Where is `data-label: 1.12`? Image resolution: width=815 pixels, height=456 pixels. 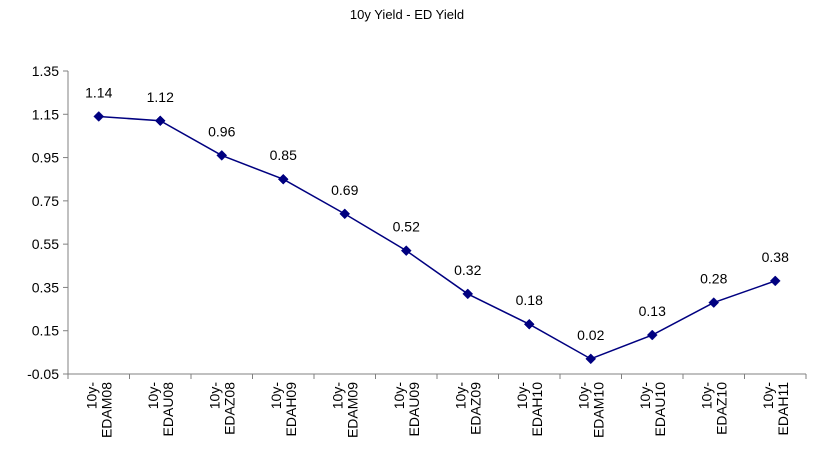
data-label: 1.12 is located at coordinates (160, 97).